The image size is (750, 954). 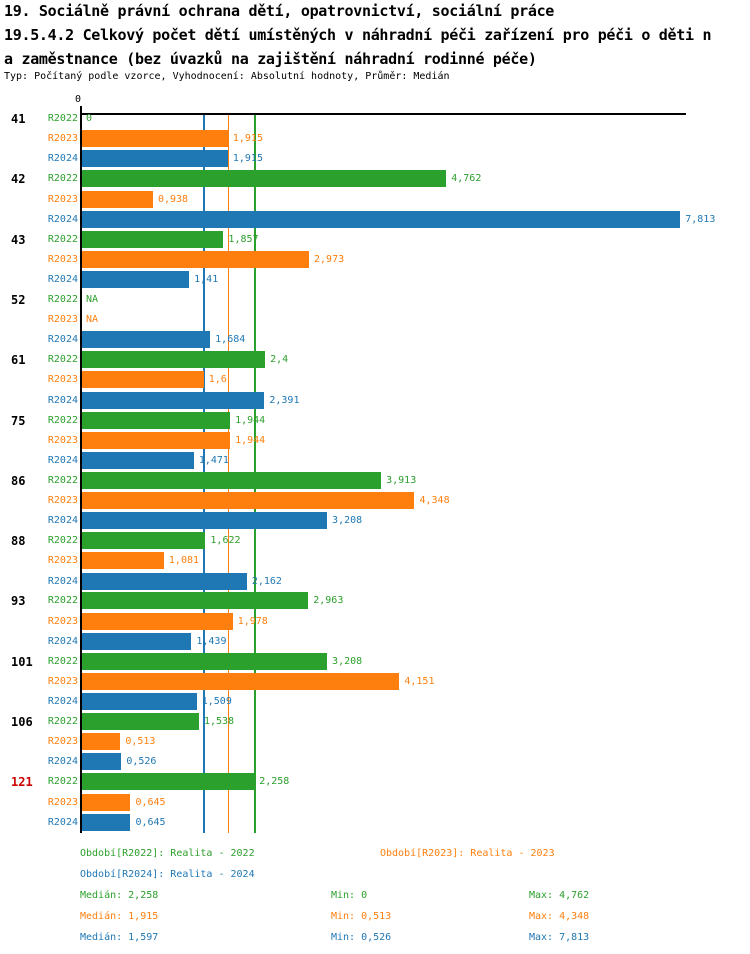 I want to click on category-label-41: 41, so click(x=18, y=119).